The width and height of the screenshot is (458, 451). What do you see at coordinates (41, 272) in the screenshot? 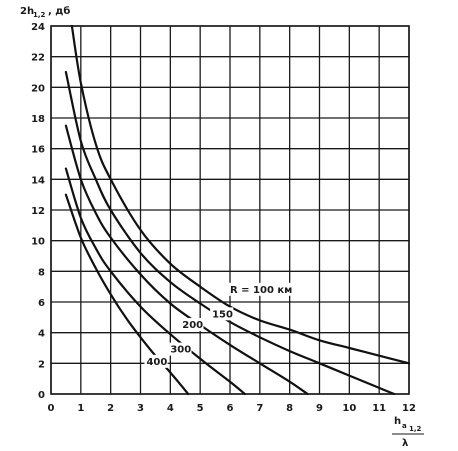
I see `y-tick-label: 8` at bounding box center [41, 272].